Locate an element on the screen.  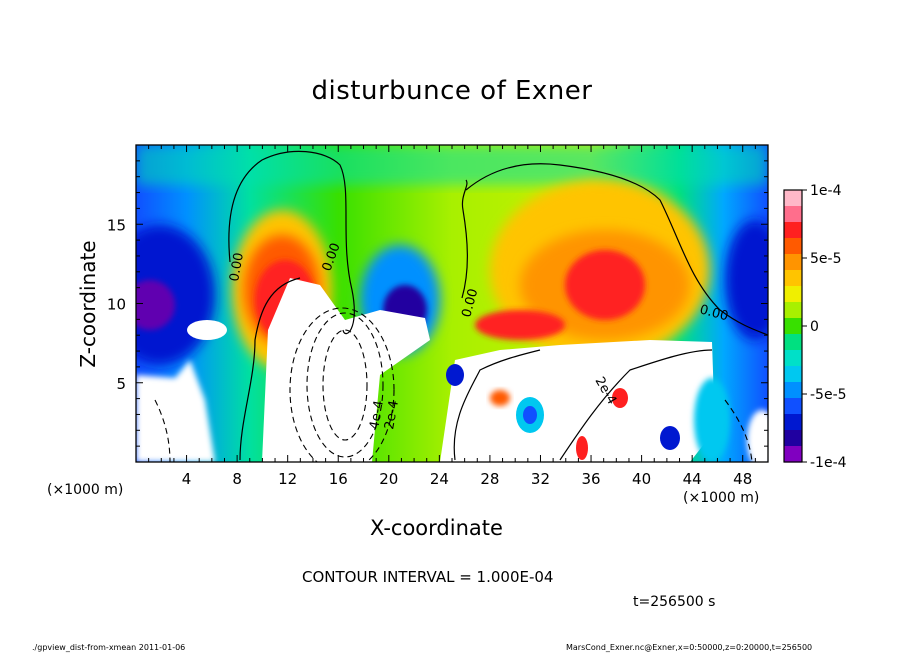
y-axis-title: Z-coordinate is located at coordinates (88, 304).